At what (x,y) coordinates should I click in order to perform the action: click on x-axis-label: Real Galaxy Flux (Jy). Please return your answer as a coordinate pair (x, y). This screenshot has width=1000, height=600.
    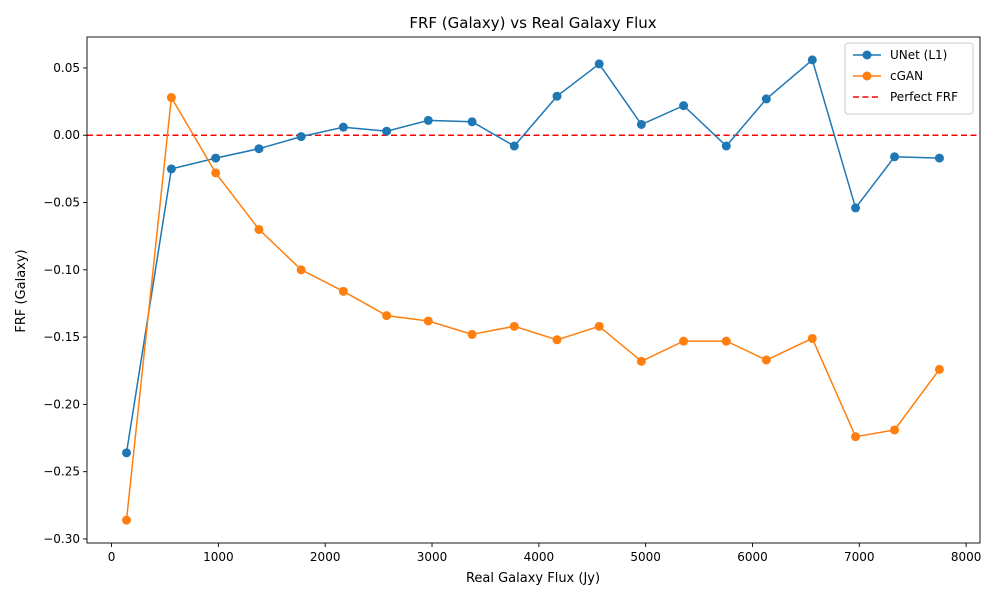
    Looking at the image, I should click on (533, 578).